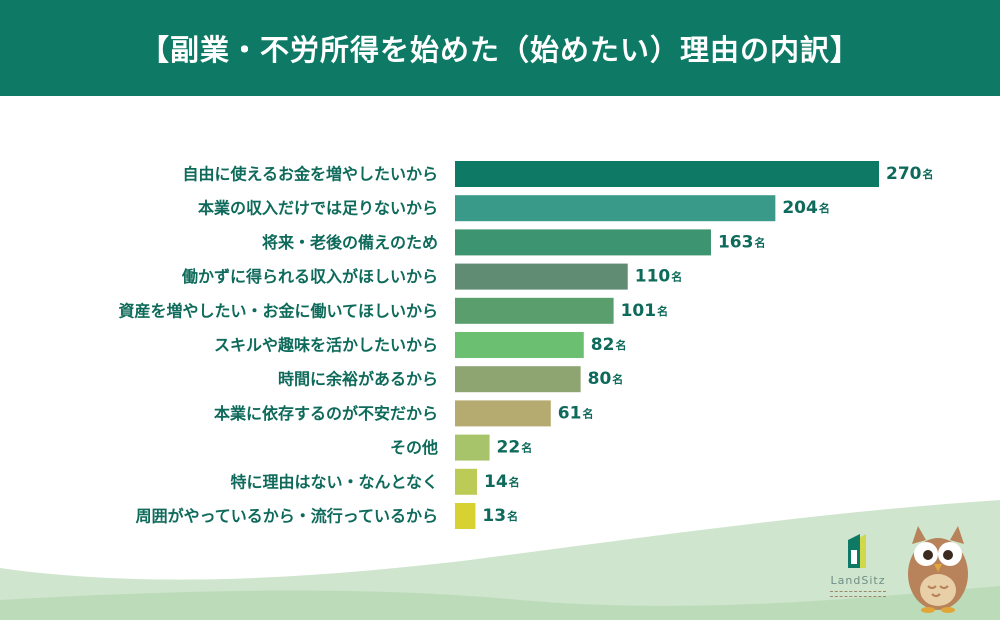  I want to click on value-label: 80名, so click(606, 379).